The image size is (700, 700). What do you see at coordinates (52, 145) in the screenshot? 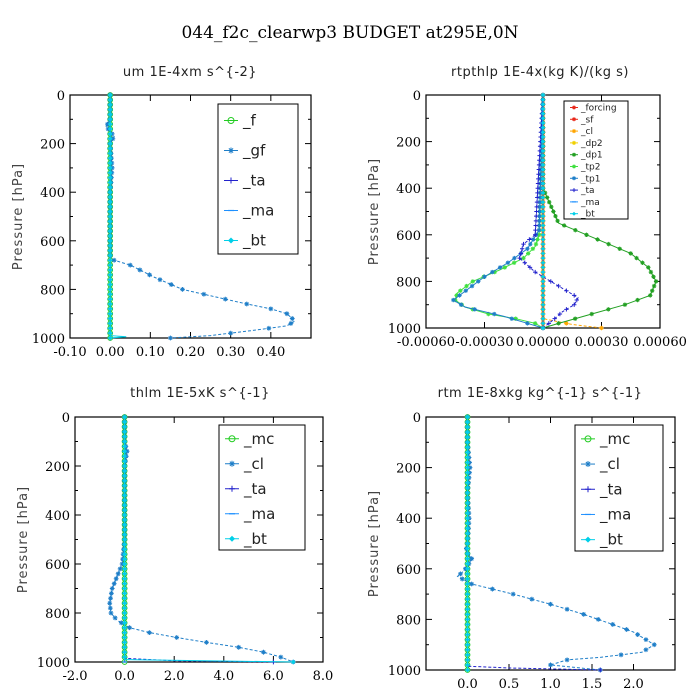
I see `y-tick-label: 200` at bounding box center [52, 145].